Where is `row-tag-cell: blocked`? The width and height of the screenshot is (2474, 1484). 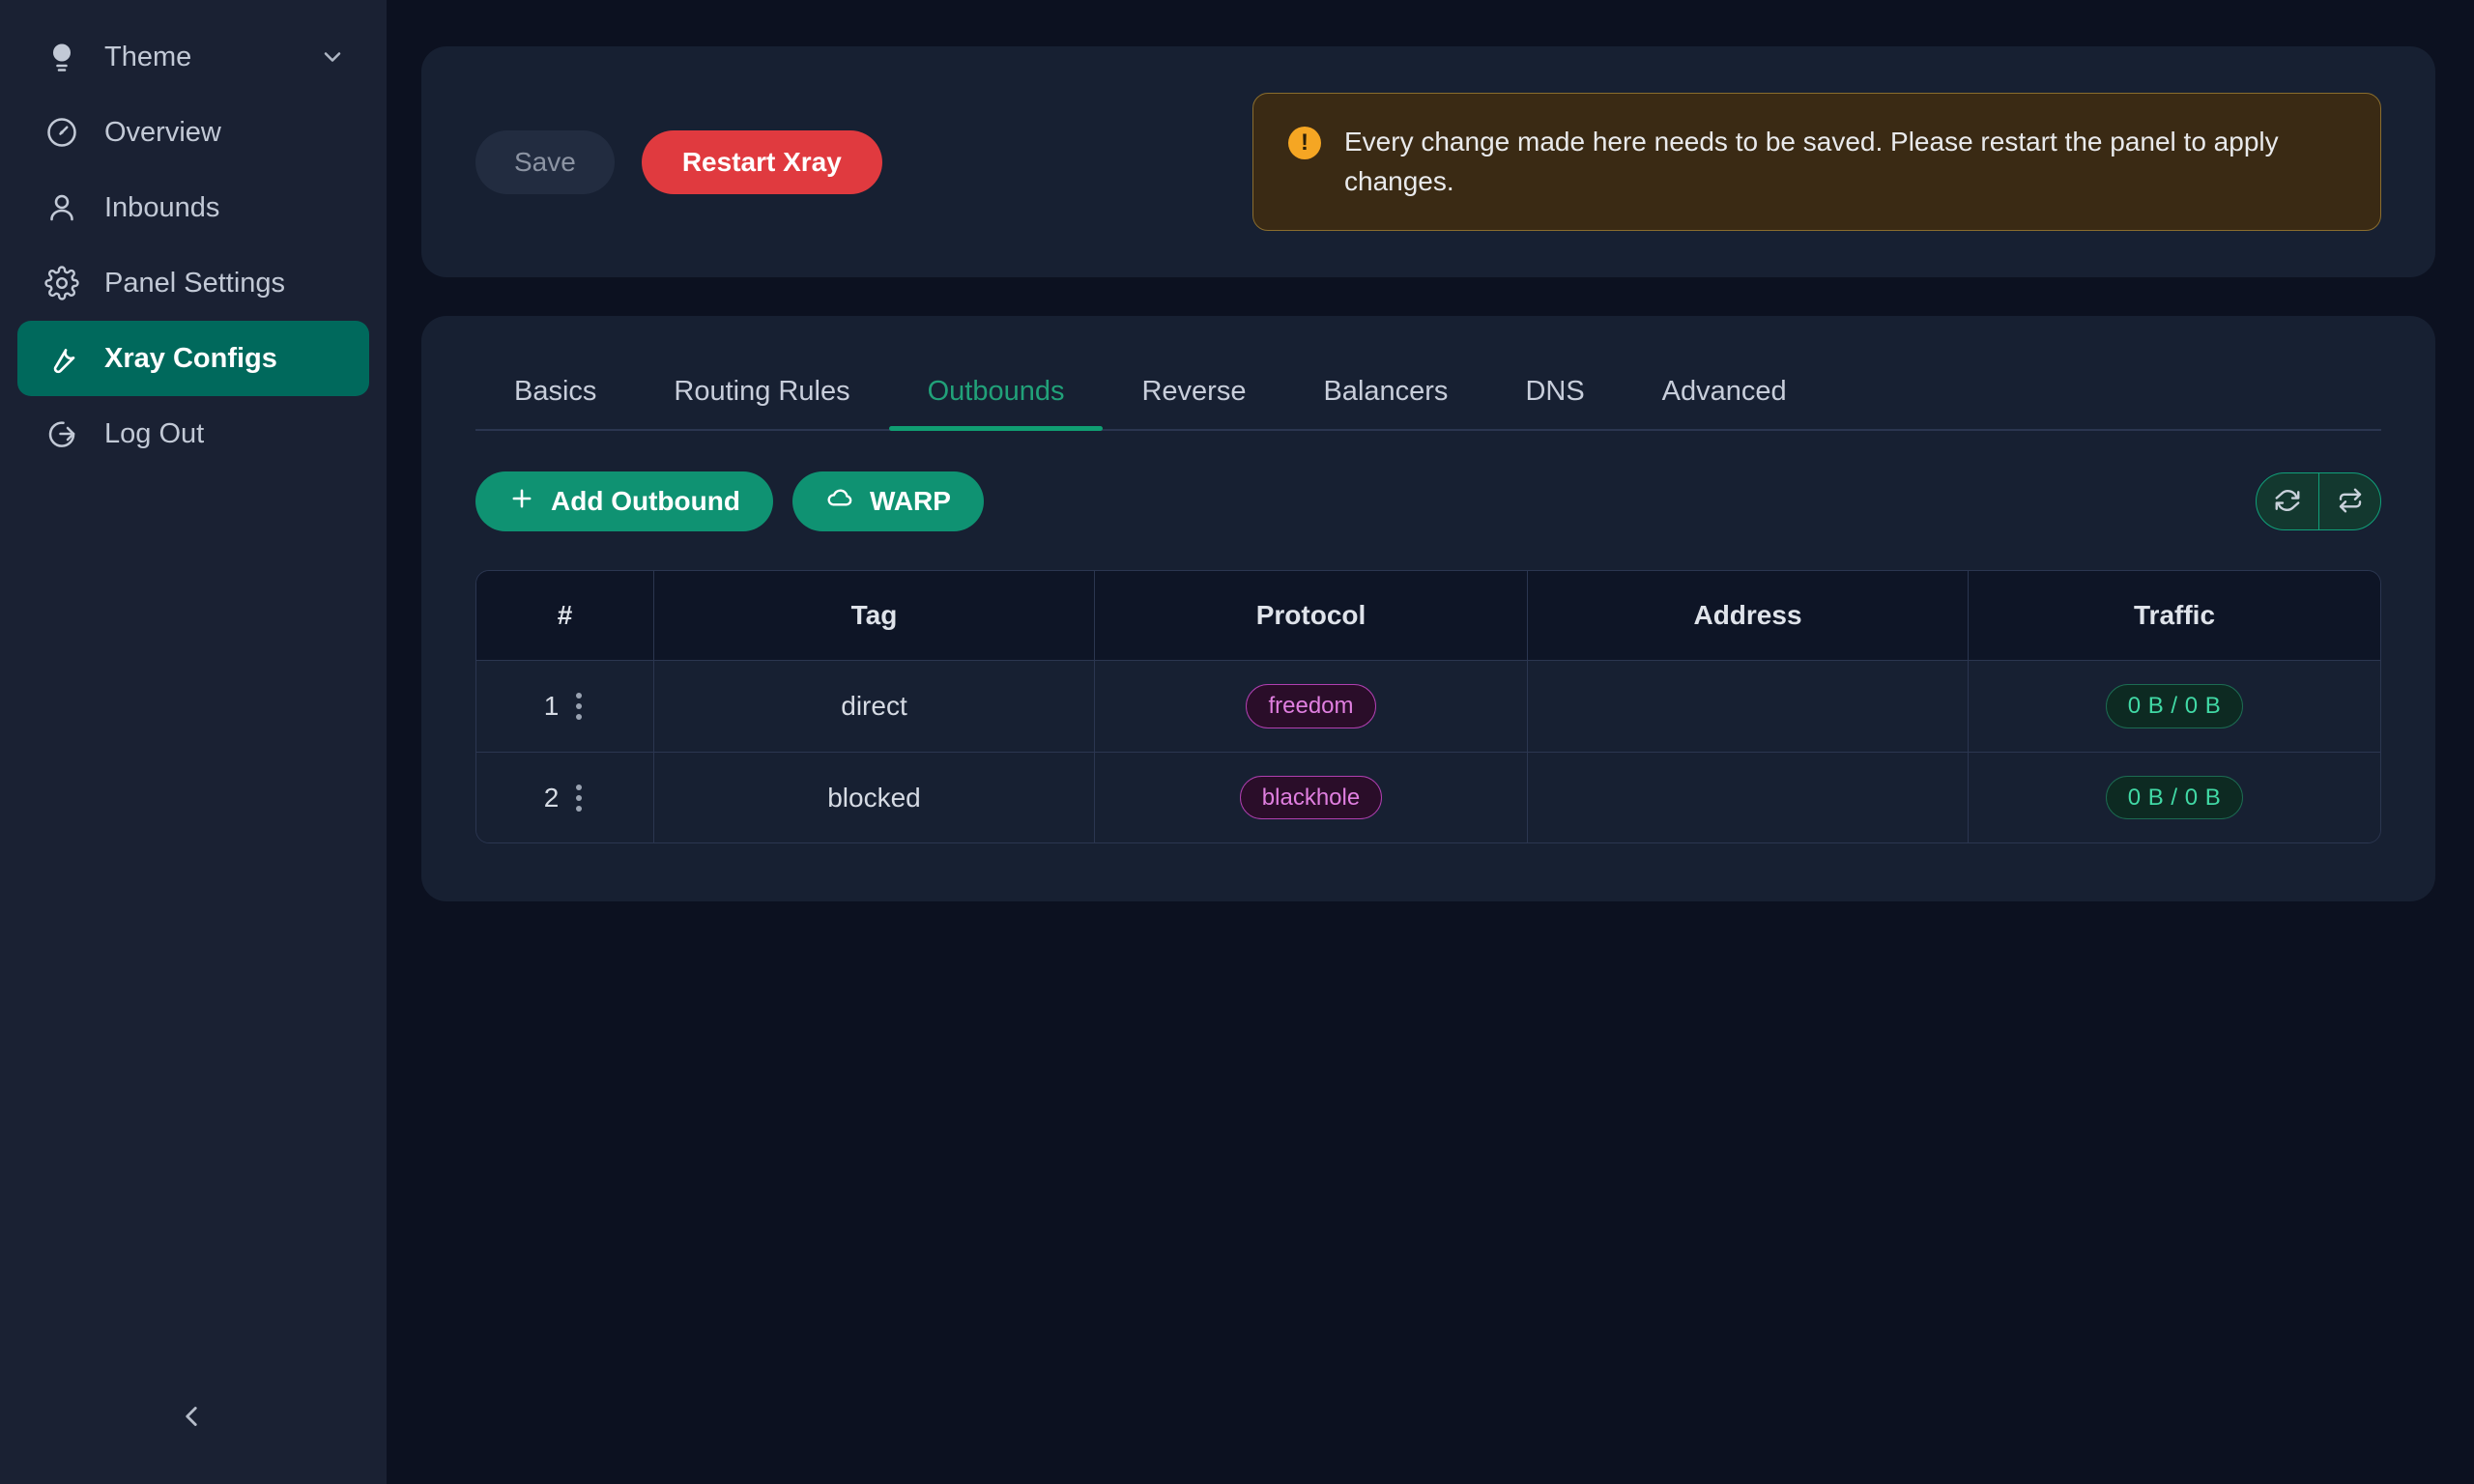 row-tag-cell: blocked is located at coordinates (874, 798).